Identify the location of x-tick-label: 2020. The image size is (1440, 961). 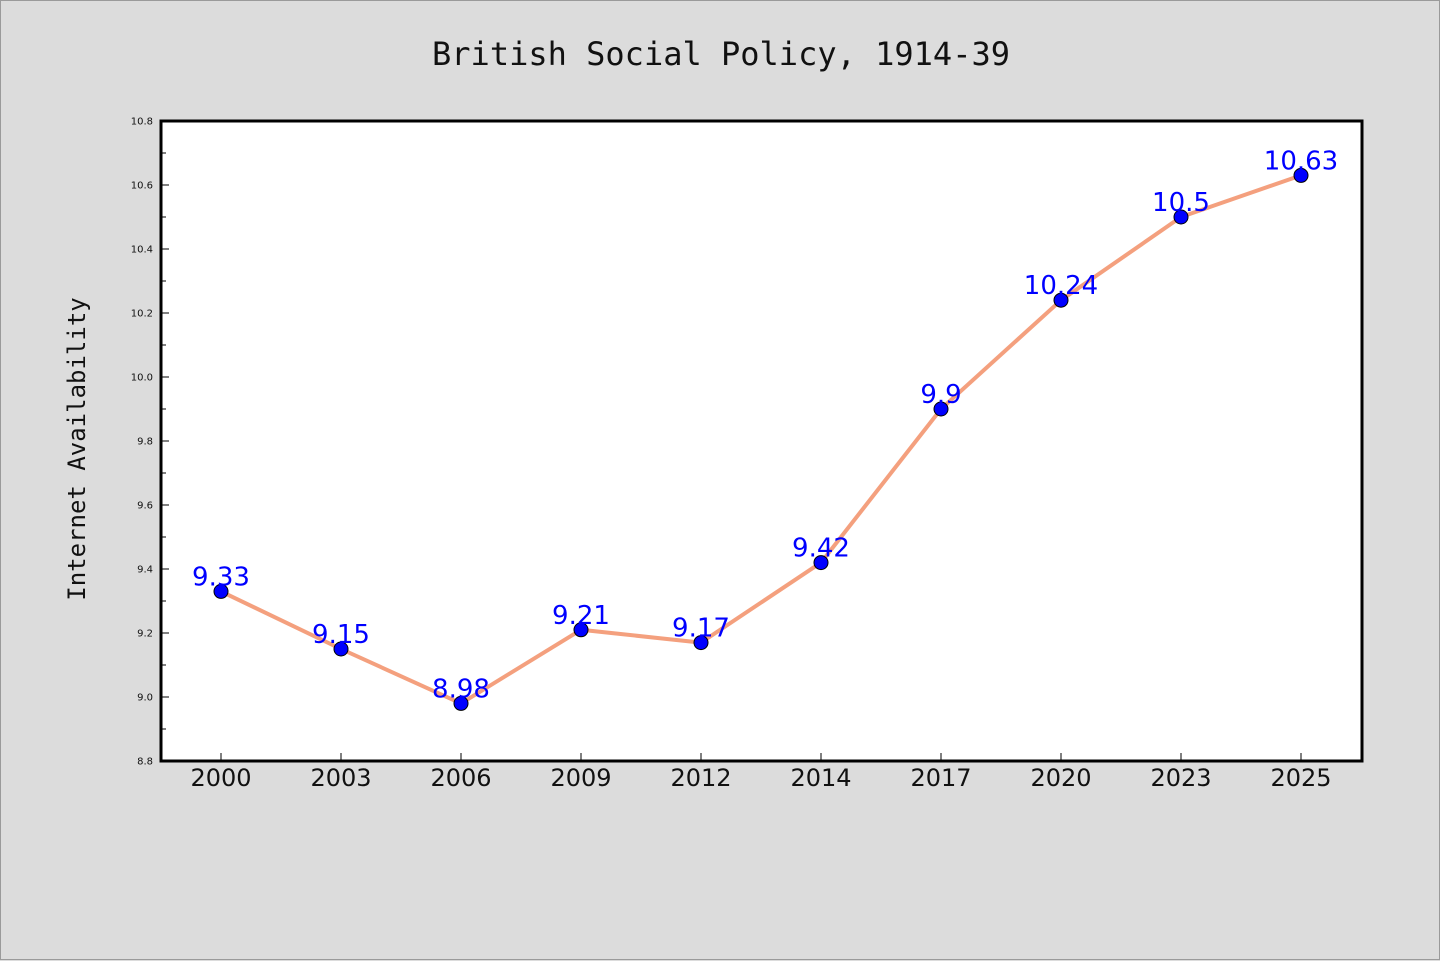
(1060, 778).